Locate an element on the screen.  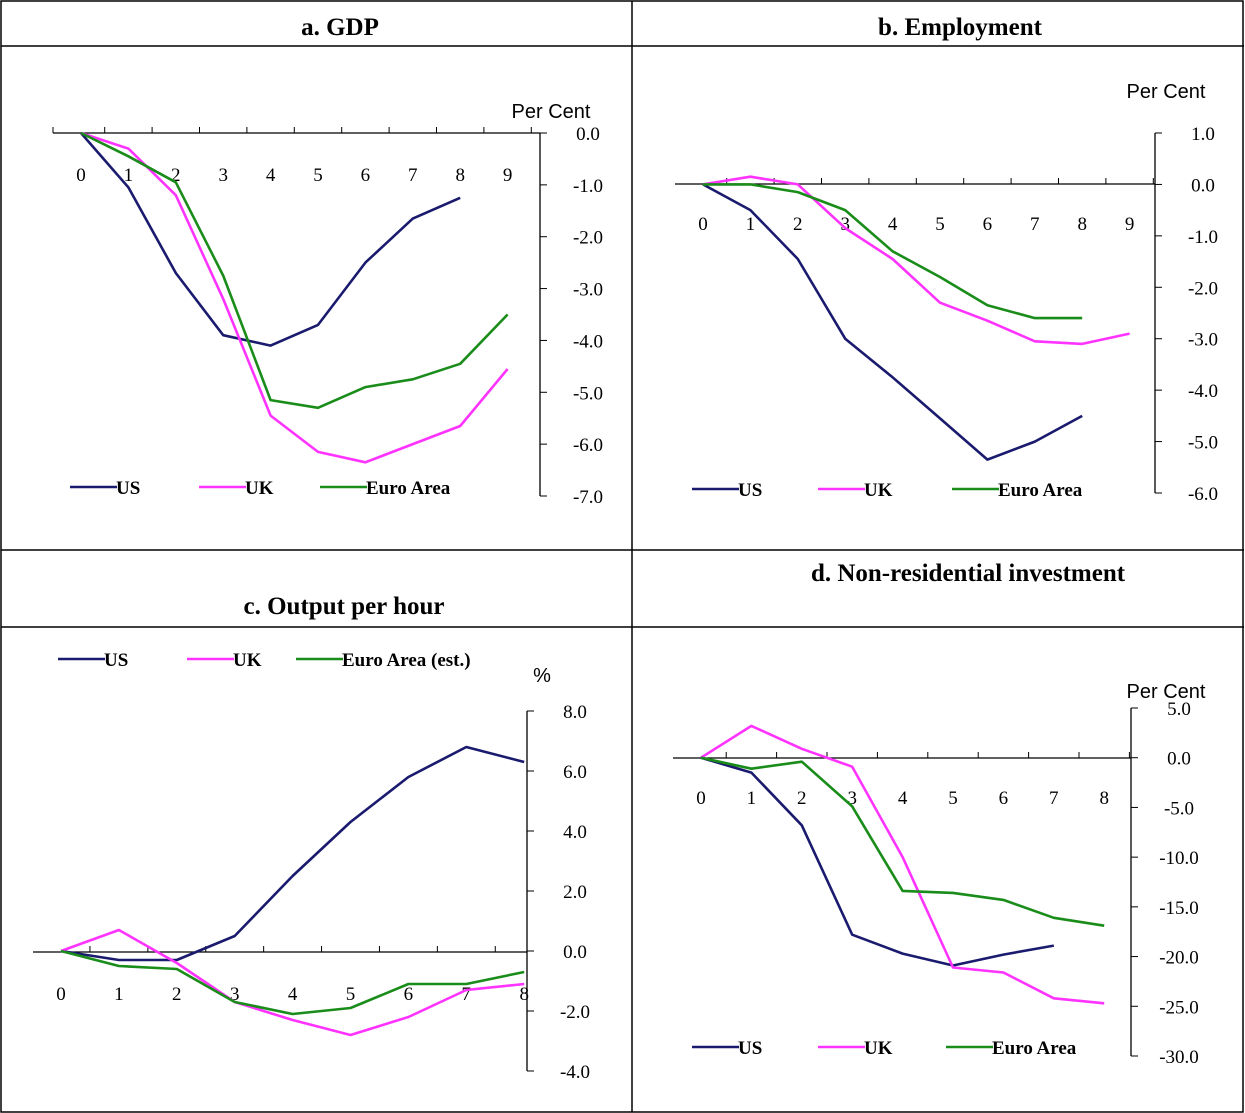
y-tick-label: -20.0 is located at coordinates (1179, 958).